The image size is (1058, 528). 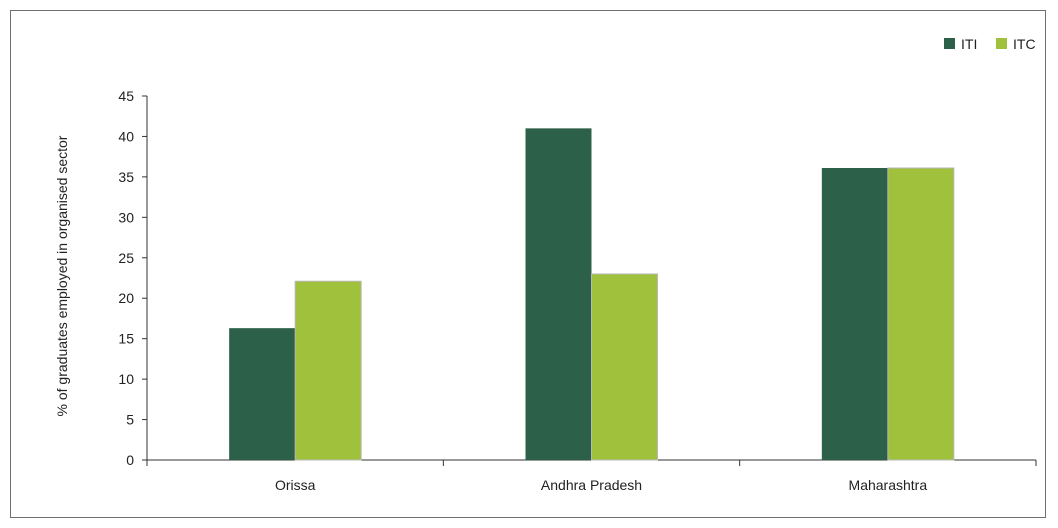 What do you see at coordinates (888, 485) in the screenshot?
I see `x-tick-label: Maharashtra` at bounding box center [888, 485].